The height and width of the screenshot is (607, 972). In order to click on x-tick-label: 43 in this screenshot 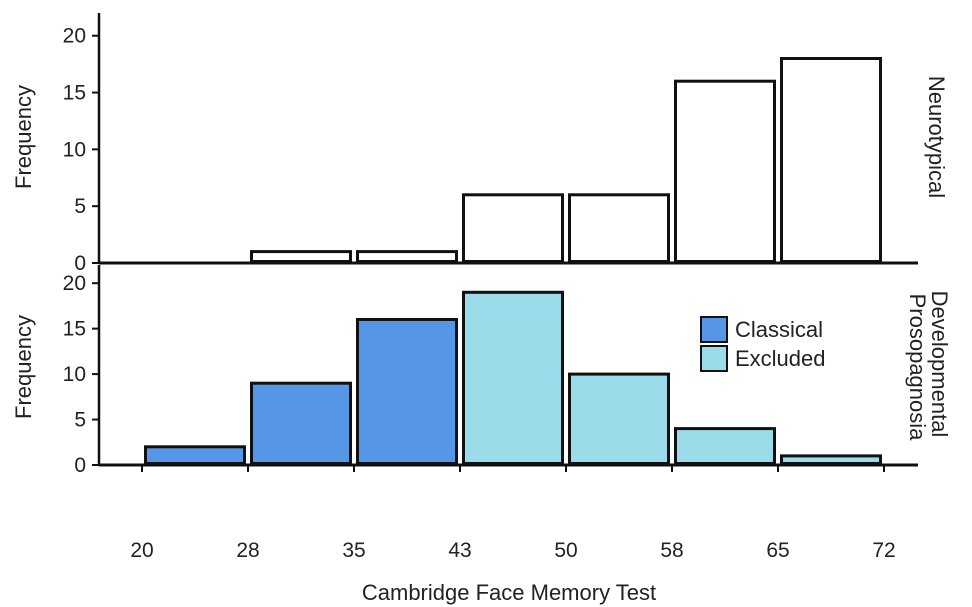, I will do `click(459, 550)`.